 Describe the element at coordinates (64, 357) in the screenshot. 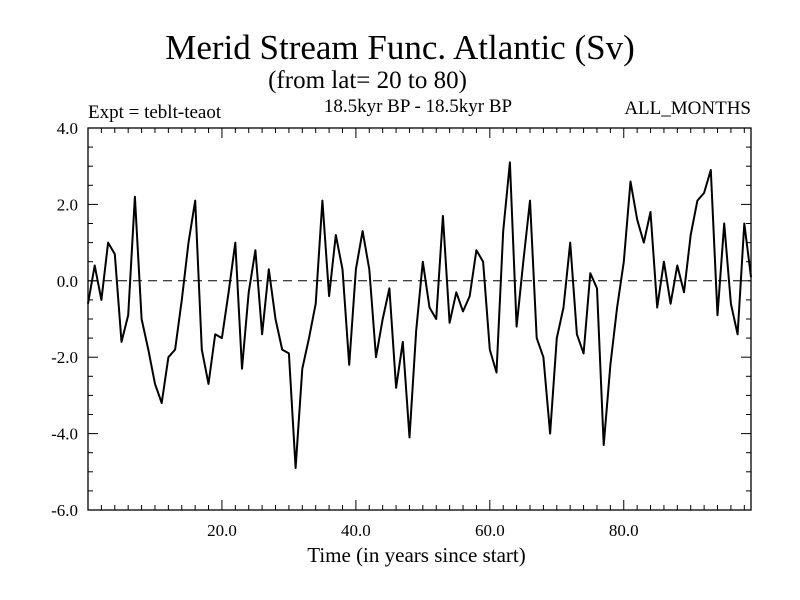

I see `y-tick-label: -2.0` at that location.